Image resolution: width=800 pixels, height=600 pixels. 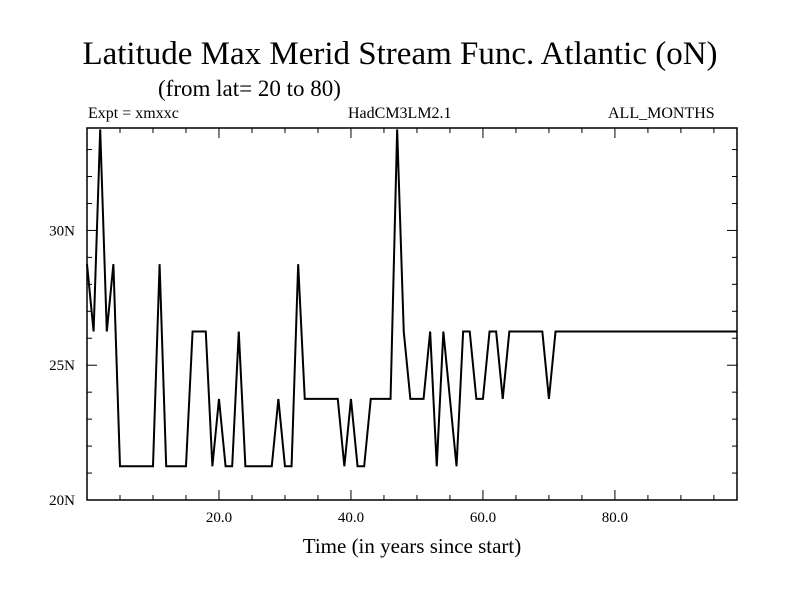 What do you see at coordinates (219, 518) in the screenshot?
I see `x-tick-label: 20.0` at bounding box center [219, 518].